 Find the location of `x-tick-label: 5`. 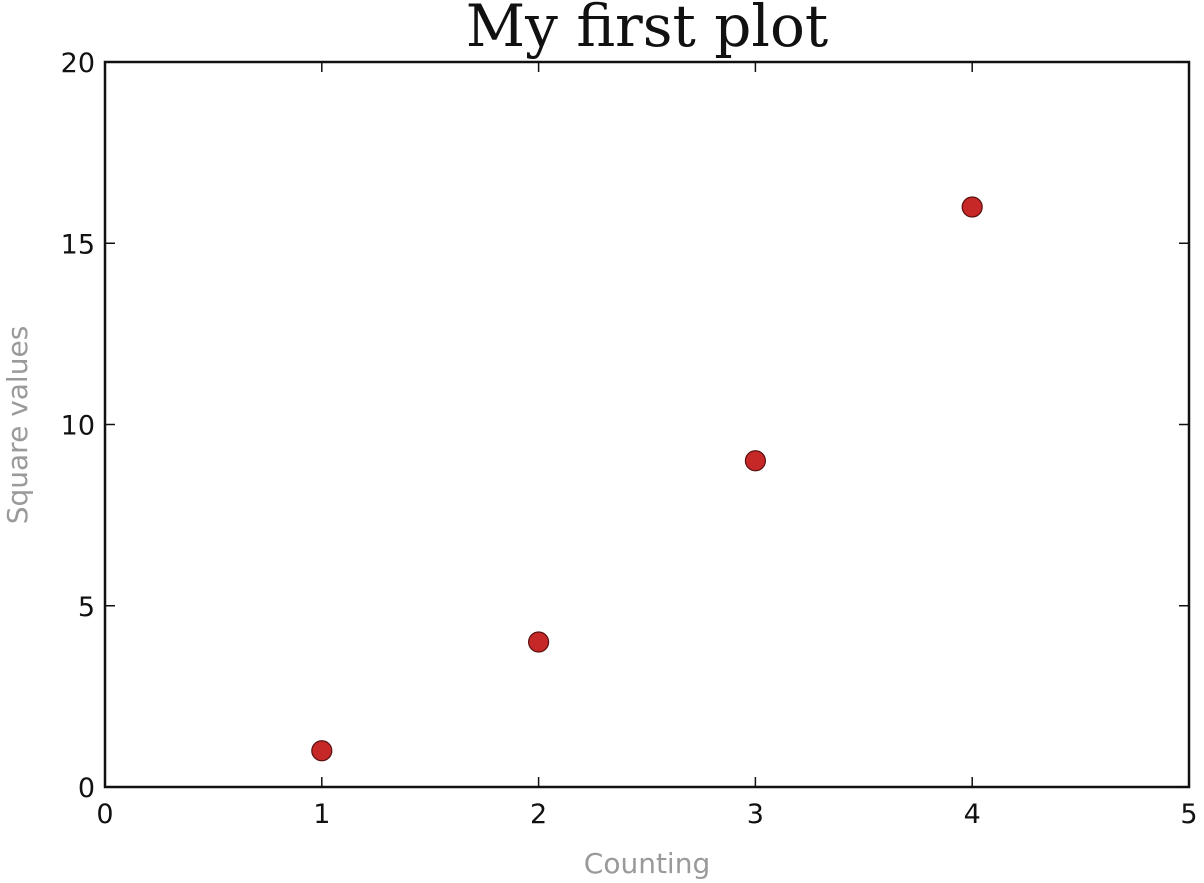

x-tick-label: 5 is located at coordinates (1188, 814).